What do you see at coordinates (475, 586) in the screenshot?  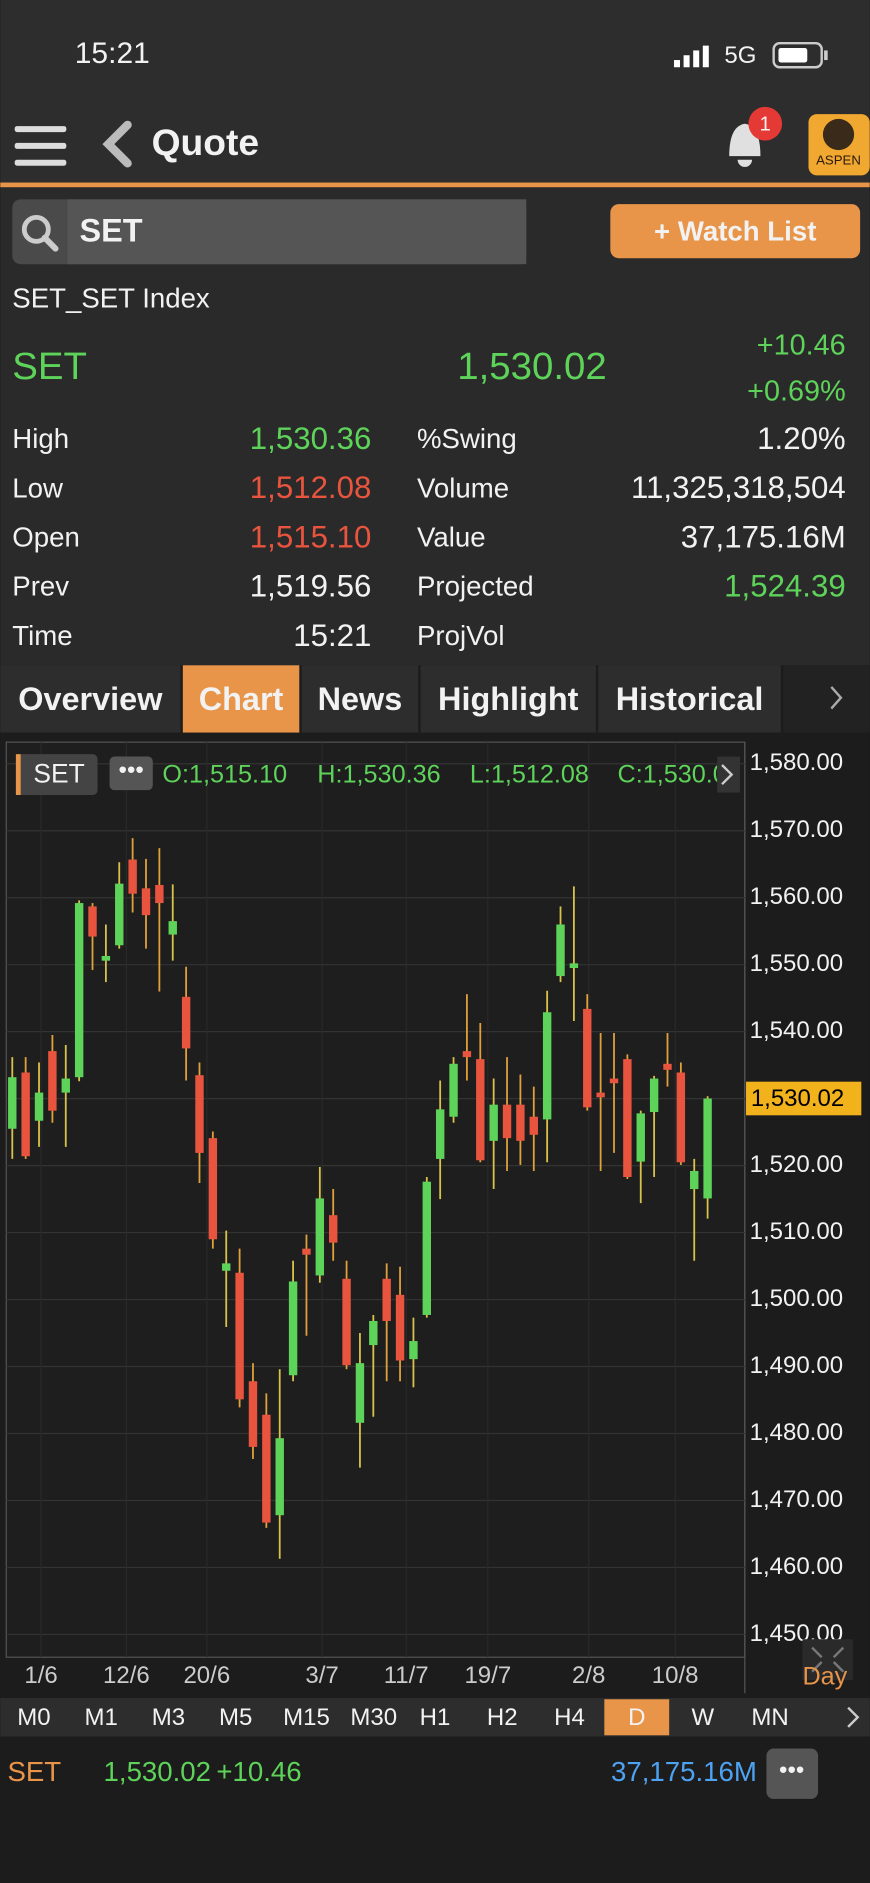 I see `stat-label: Projected` at bounding box center [475, 586].